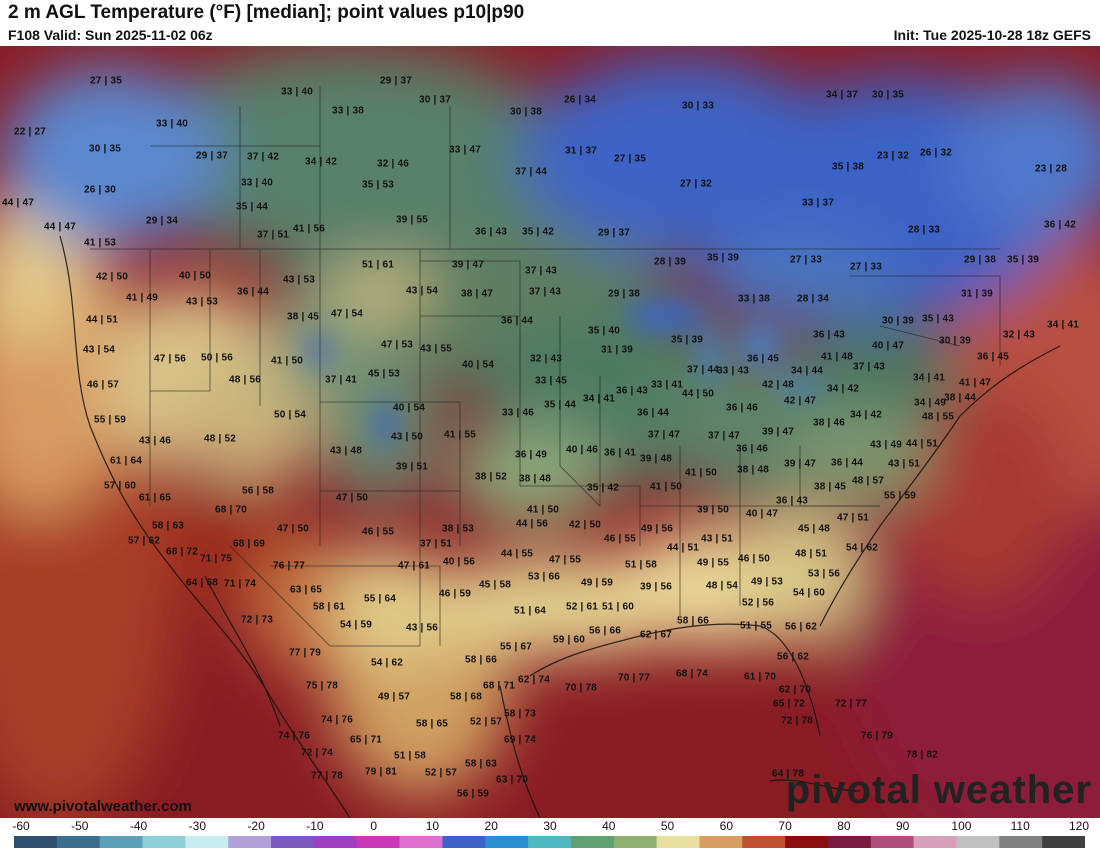  I want to click on point-value-label: 34 | 37, so click(842, 95).